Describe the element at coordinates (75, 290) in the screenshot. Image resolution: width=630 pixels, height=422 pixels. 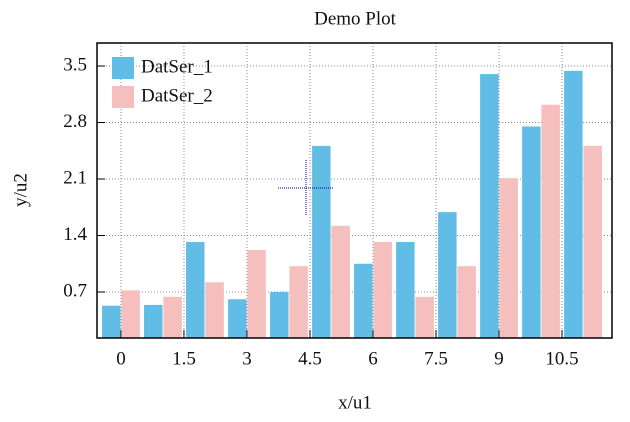
I see `y-tick-label: 0.7` at that location.